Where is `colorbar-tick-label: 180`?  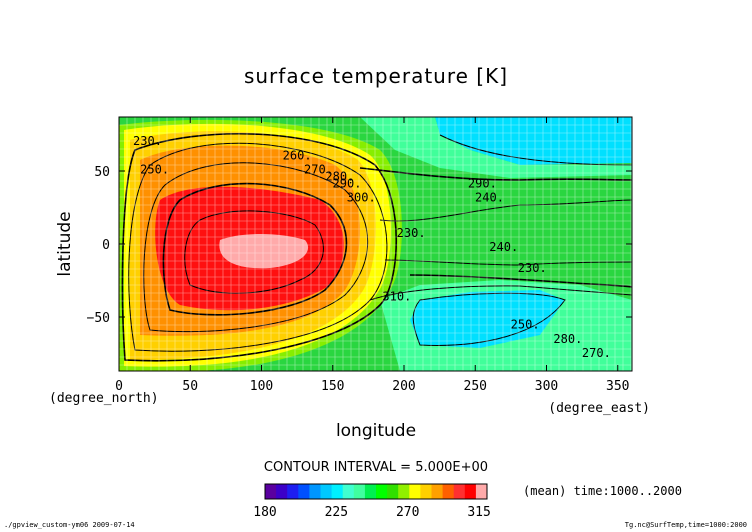
colorbar-tick-label: 180 is located at coordinates (264, 512).